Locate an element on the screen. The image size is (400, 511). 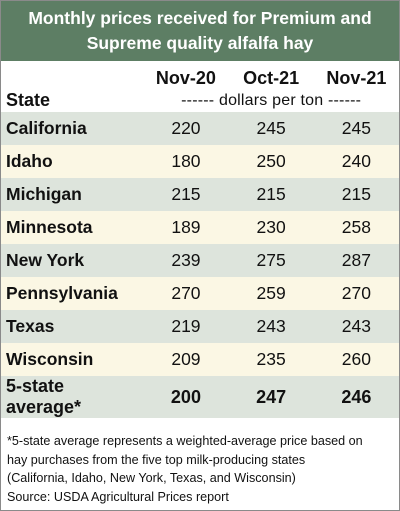
average-cell: 246 is located at coordinates (356, 397).